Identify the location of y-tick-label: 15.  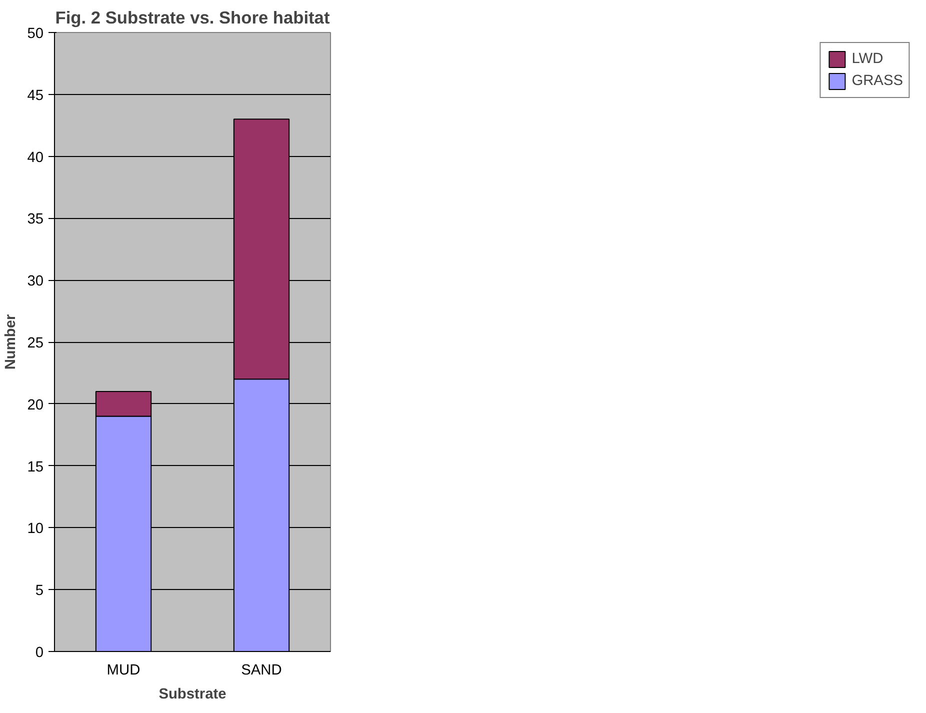
(35, 467).